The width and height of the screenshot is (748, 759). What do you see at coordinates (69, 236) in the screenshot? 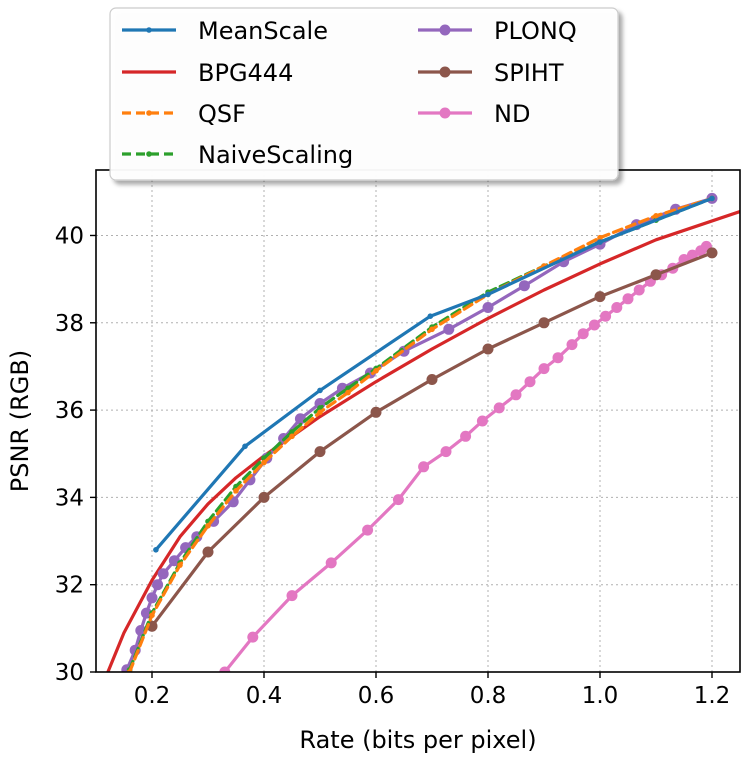
I see `y-tick-label: 40` at bounding box center [69, 236].